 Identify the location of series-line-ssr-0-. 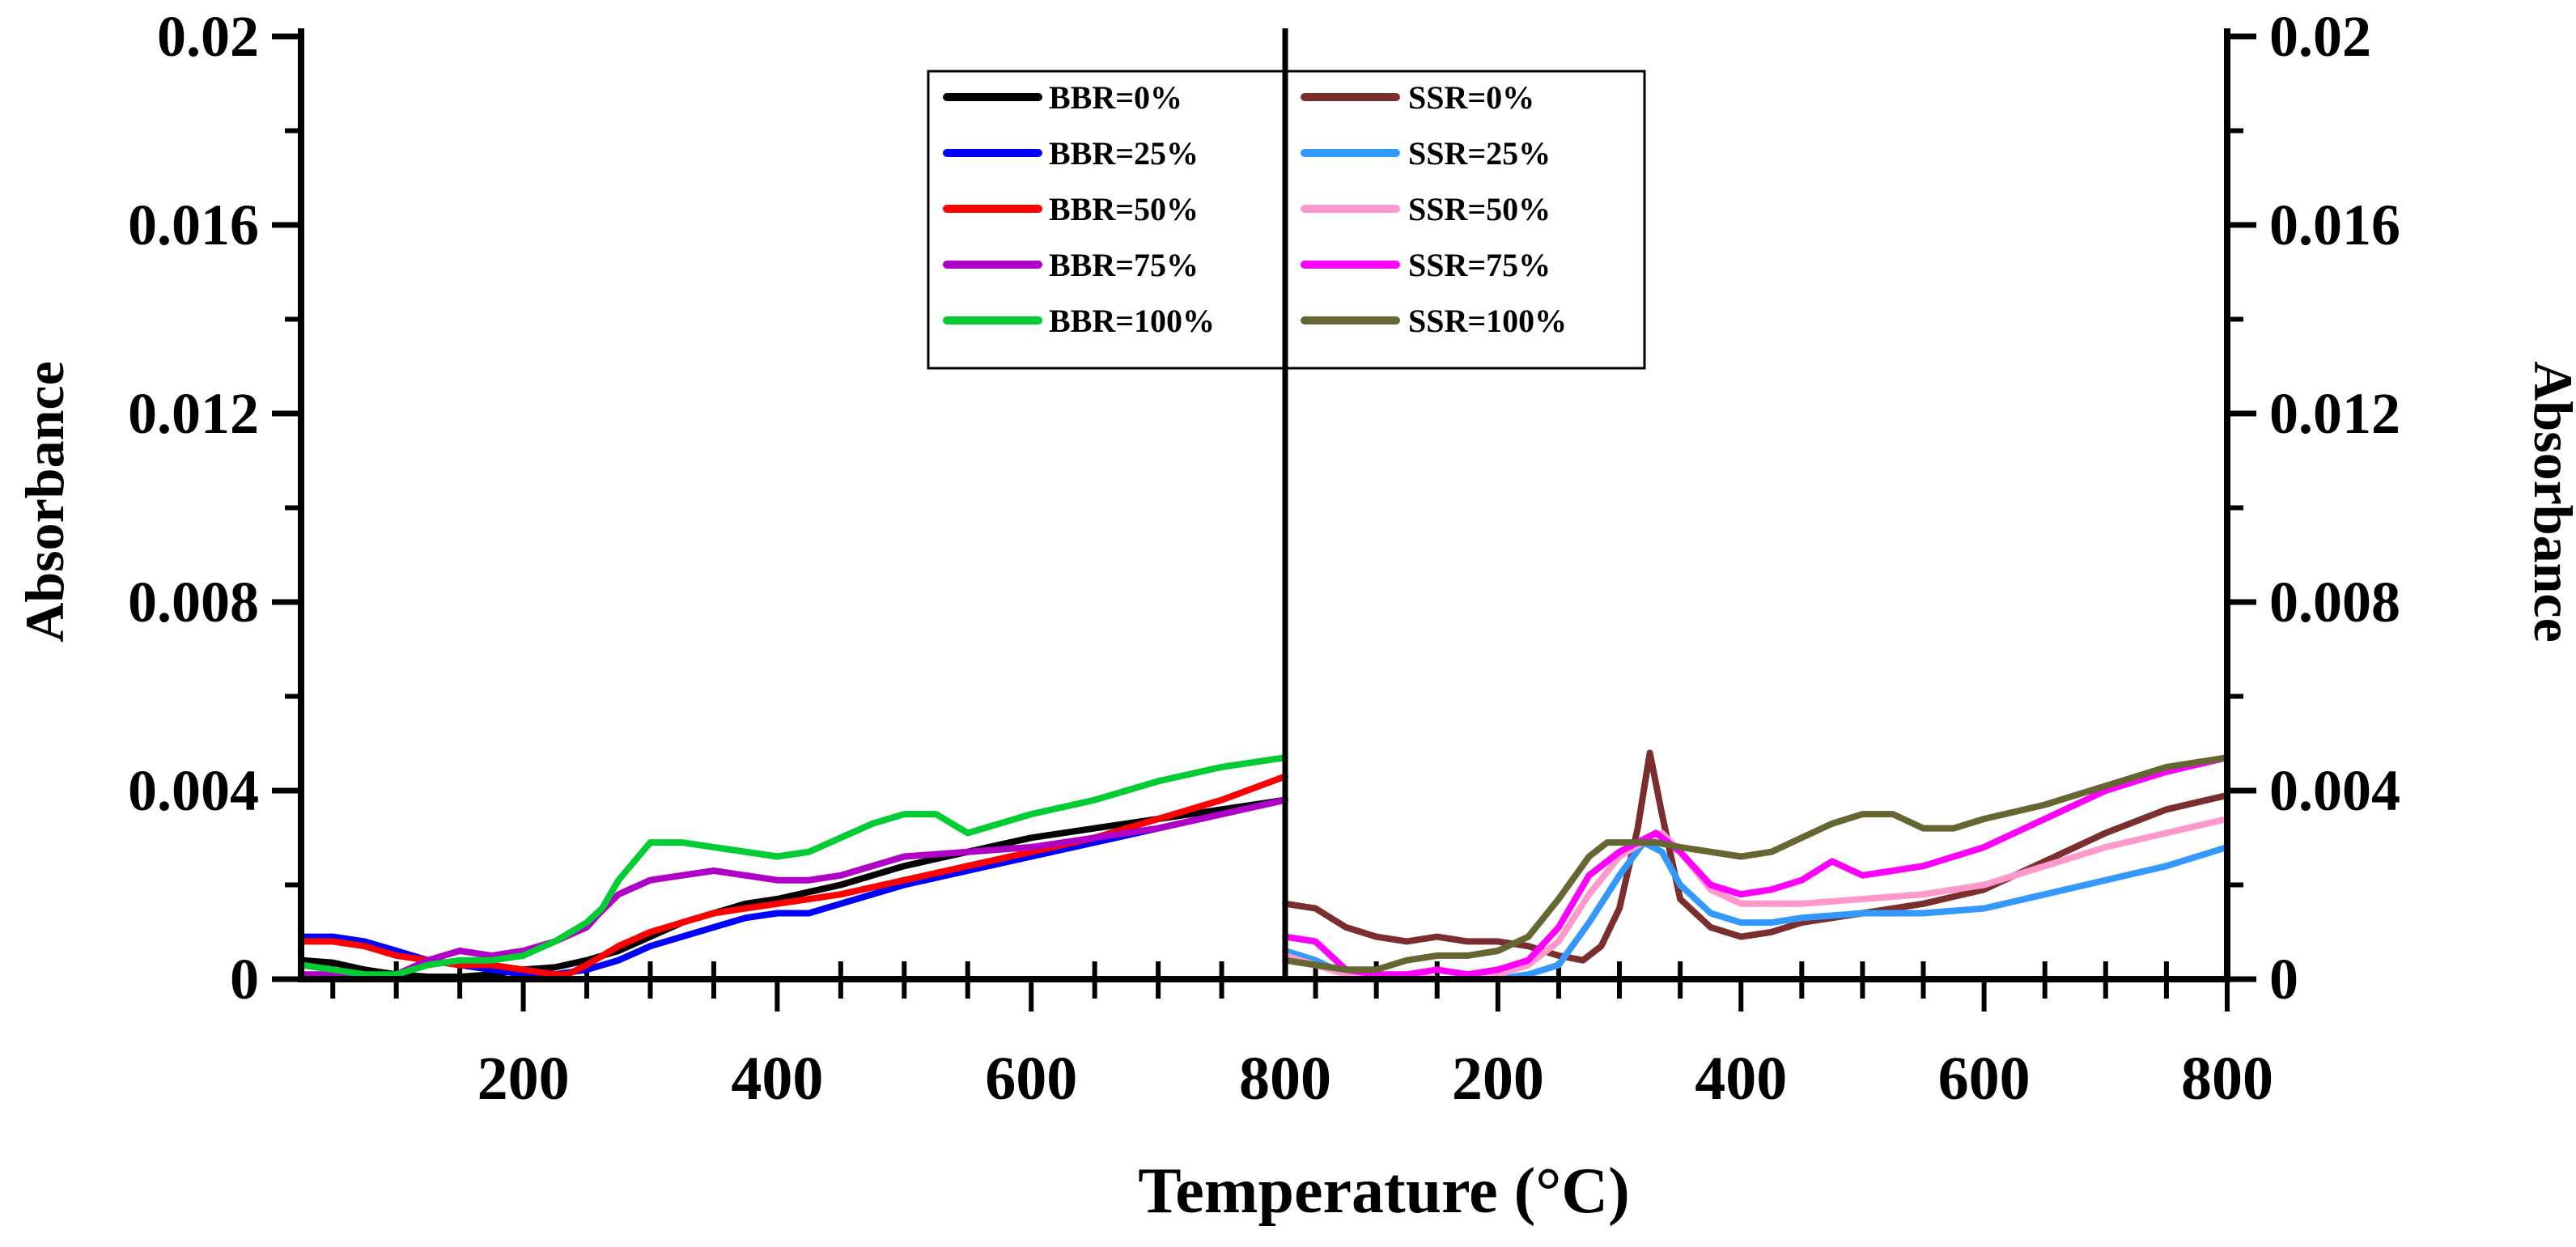
(1756, 856).